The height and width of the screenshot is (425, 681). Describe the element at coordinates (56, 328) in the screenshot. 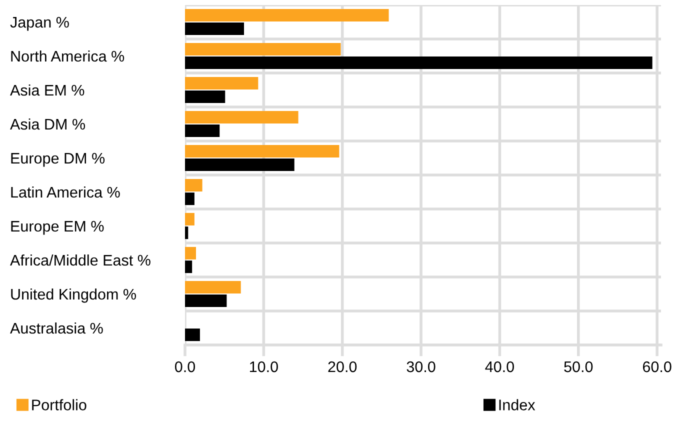

I see `y-tick-label: Australasia %` at that location.